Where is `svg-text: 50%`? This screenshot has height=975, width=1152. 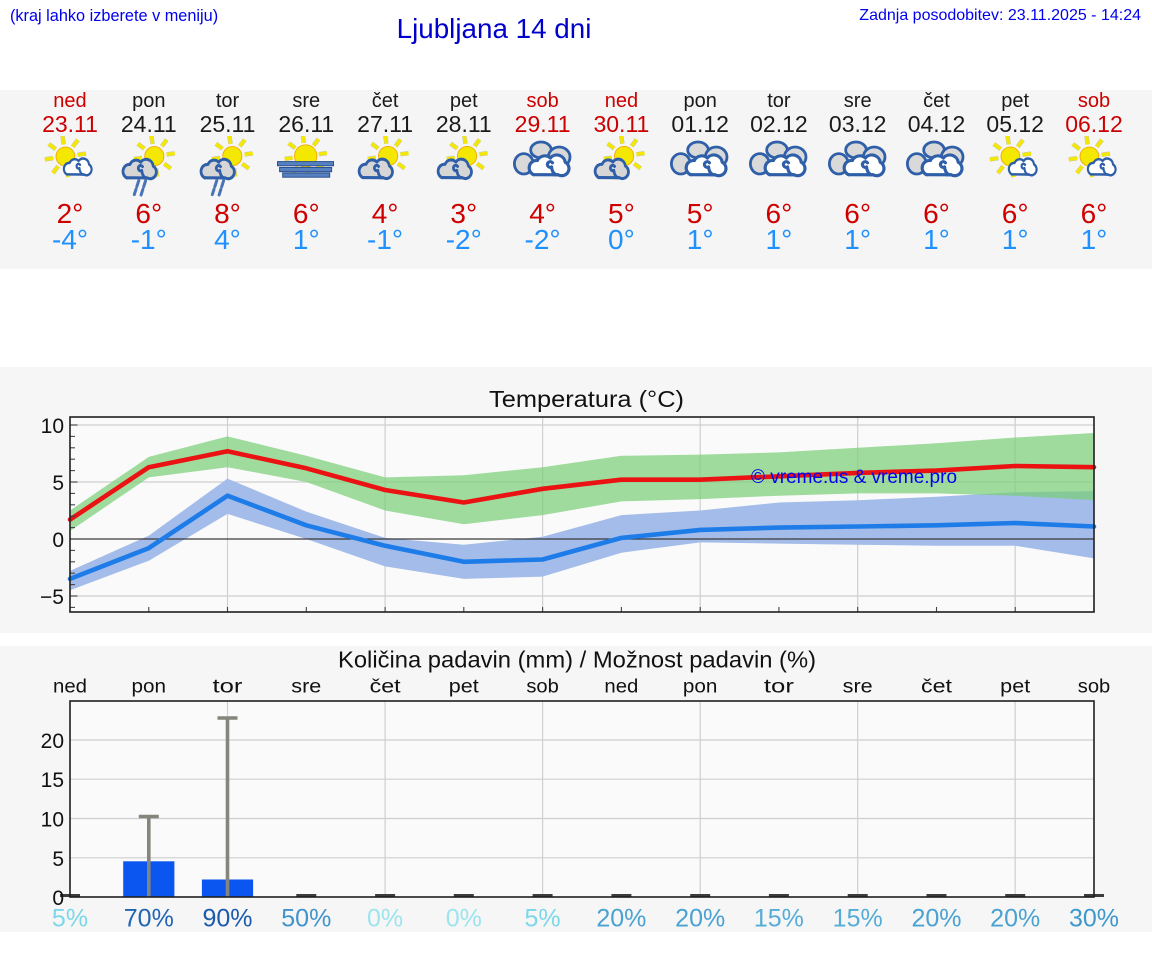
svg-text: 50% is located at coordinates (306, 919).